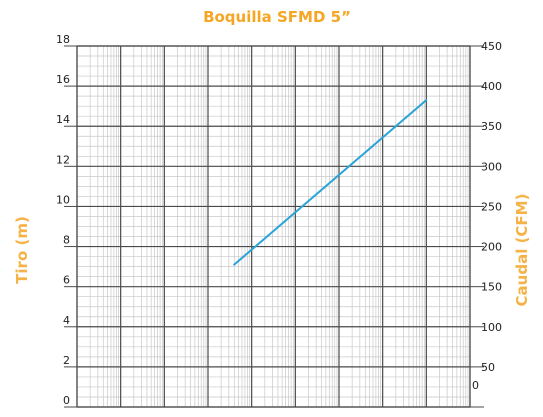 The width and height of the screenshot is (543, 417). Describe the element at coordinates (66, 240) in the screenshot. I see `y-tick-label: 8` at that location.